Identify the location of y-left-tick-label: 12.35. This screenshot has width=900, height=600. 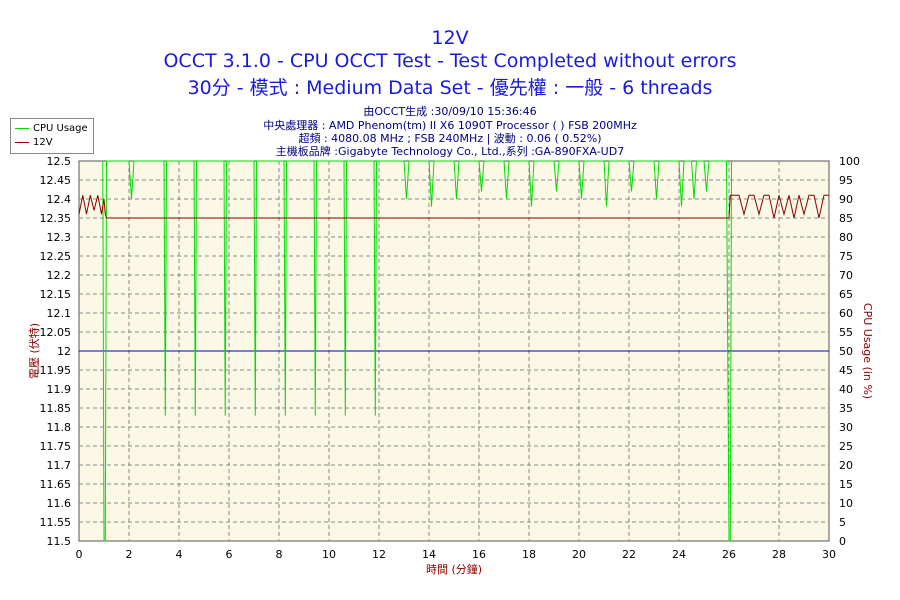
(56, 218).